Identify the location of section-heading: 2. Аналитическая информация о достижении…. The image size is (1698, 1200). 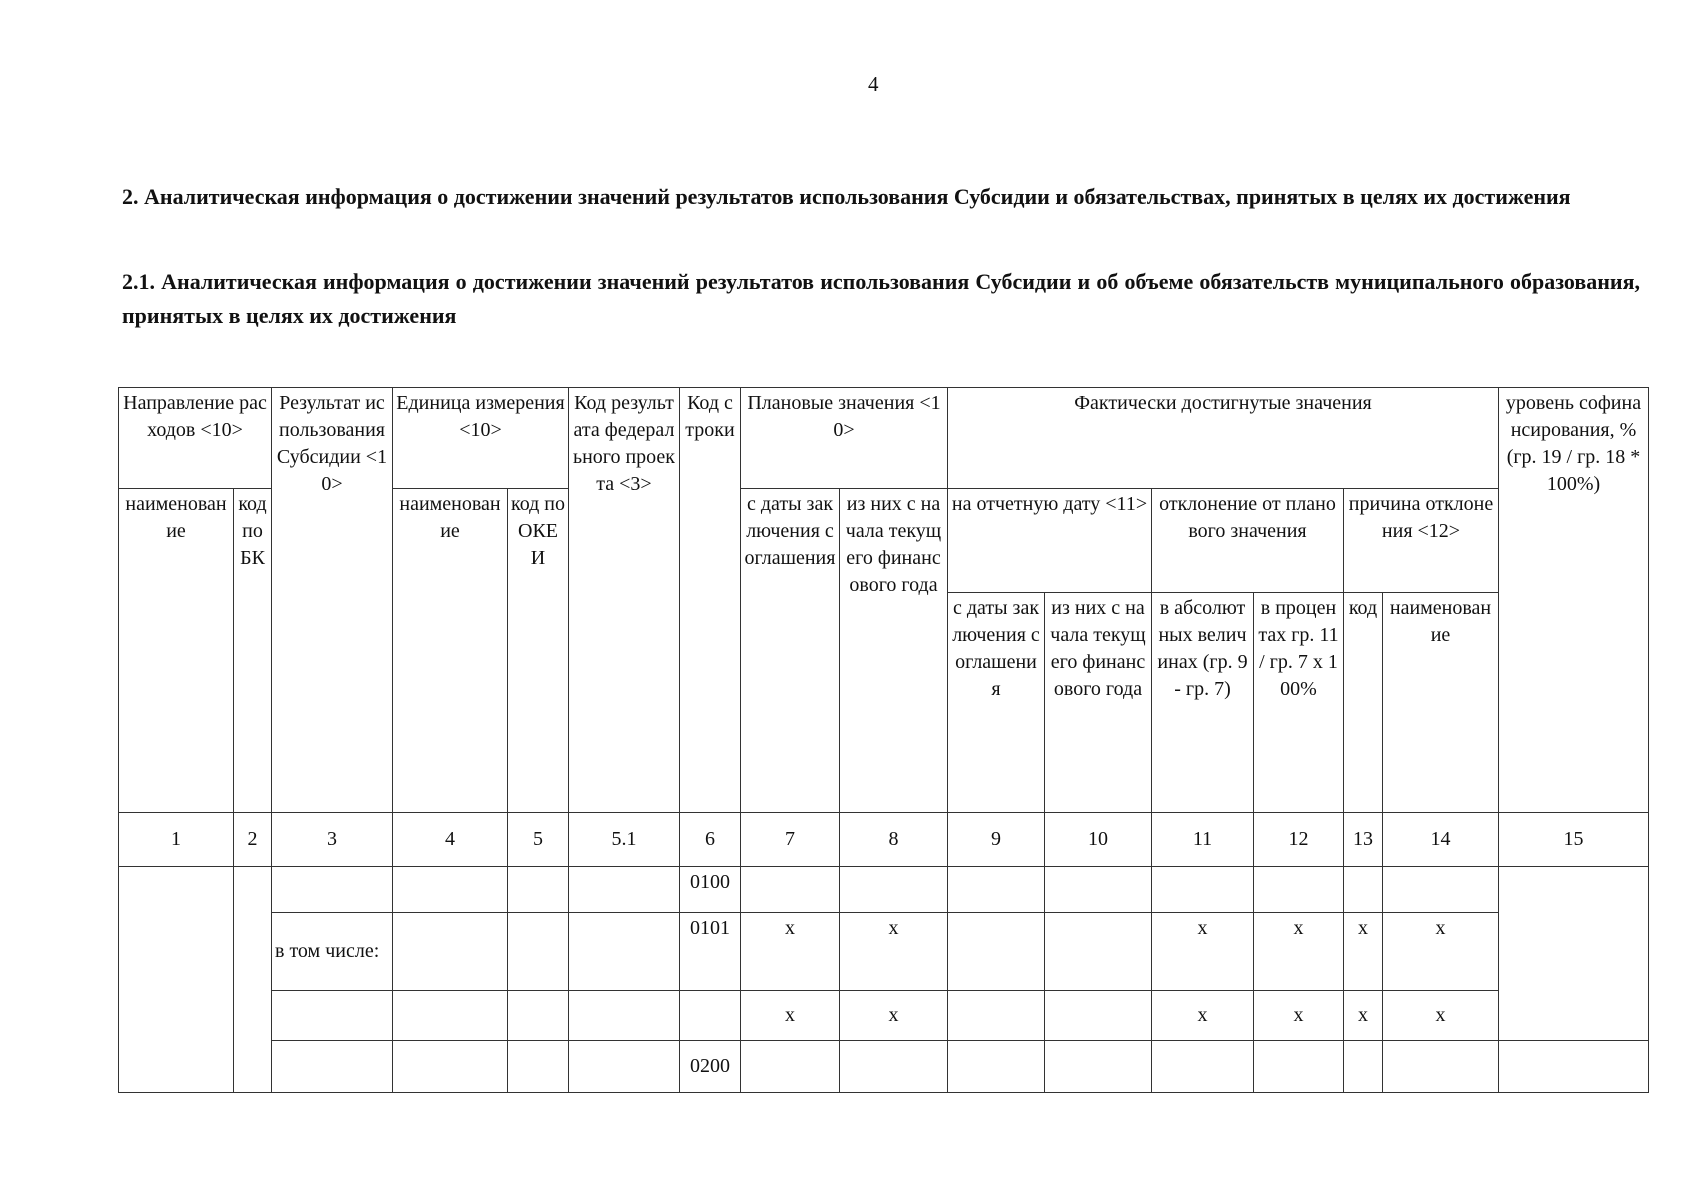
(846, 196).